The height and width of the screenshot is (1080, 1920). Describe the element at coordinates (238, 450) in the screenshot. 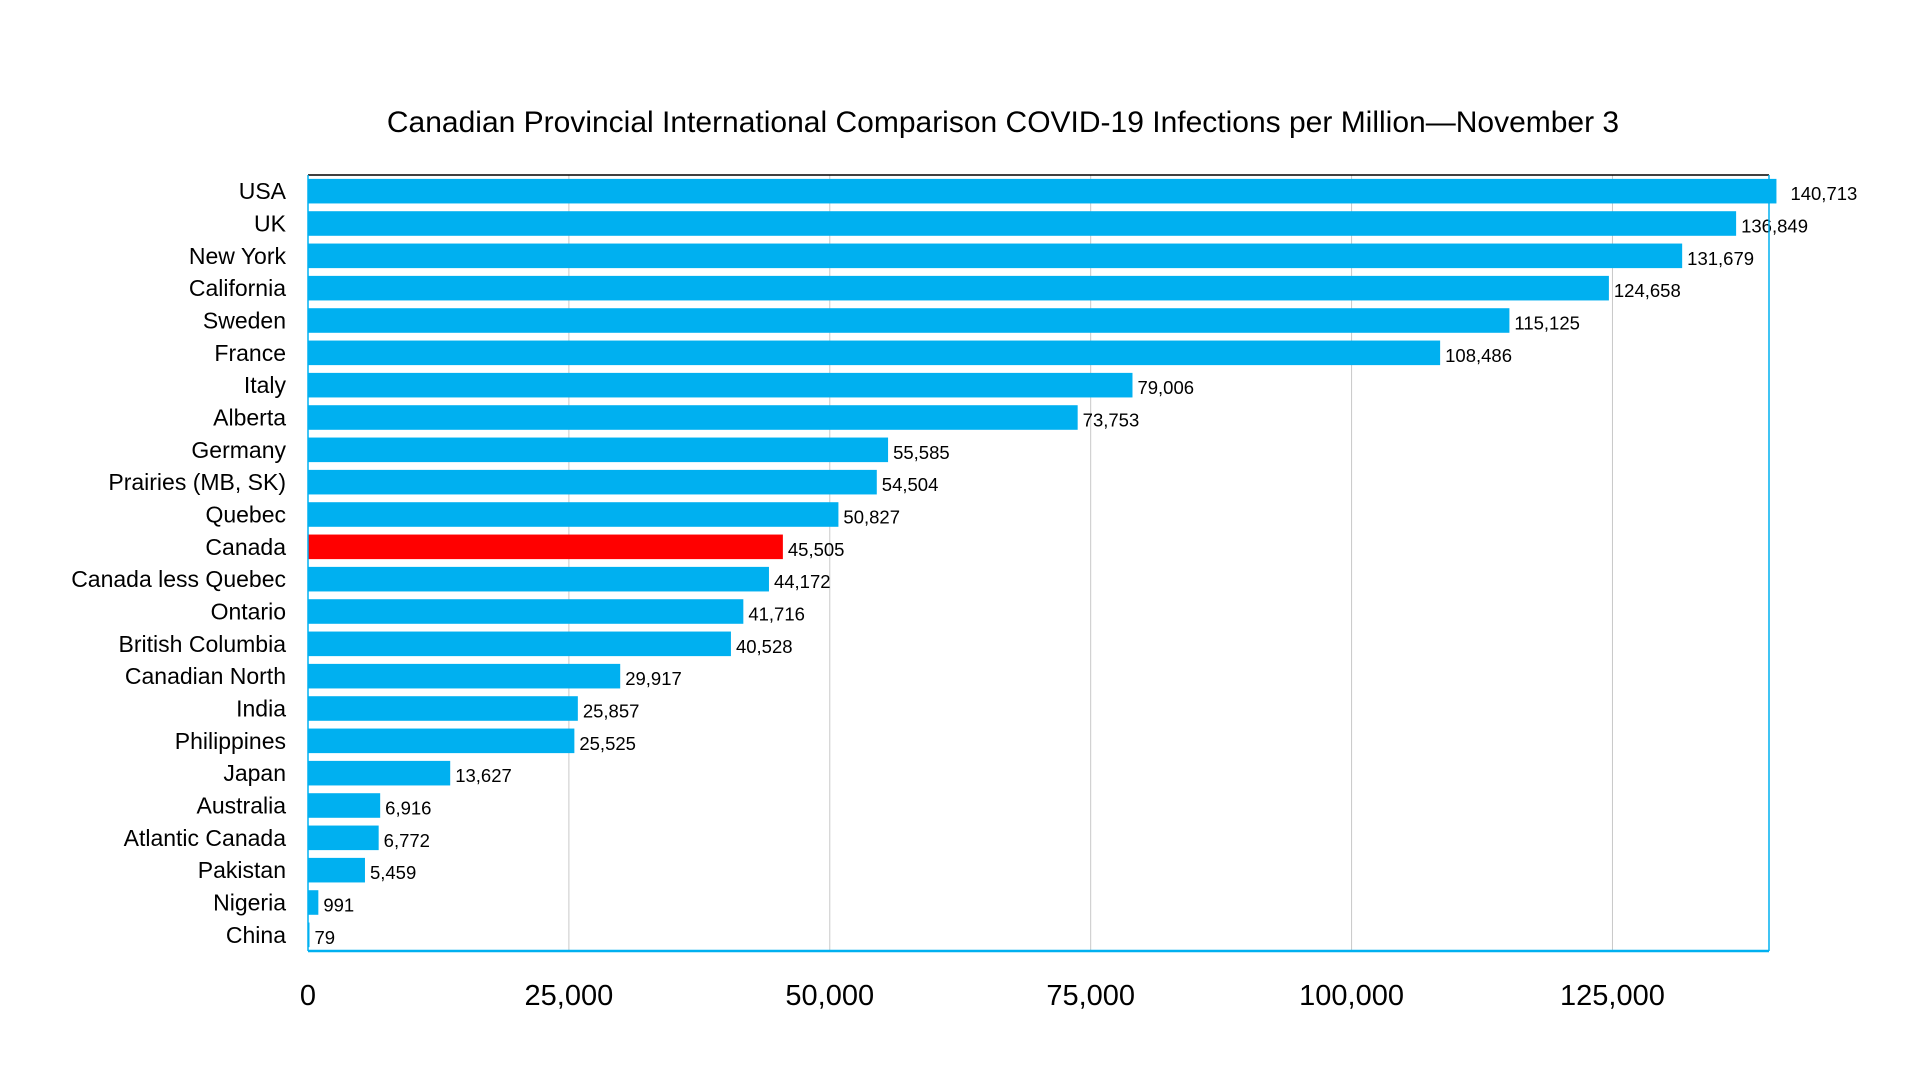

I see `category-label: Germany` at that location.